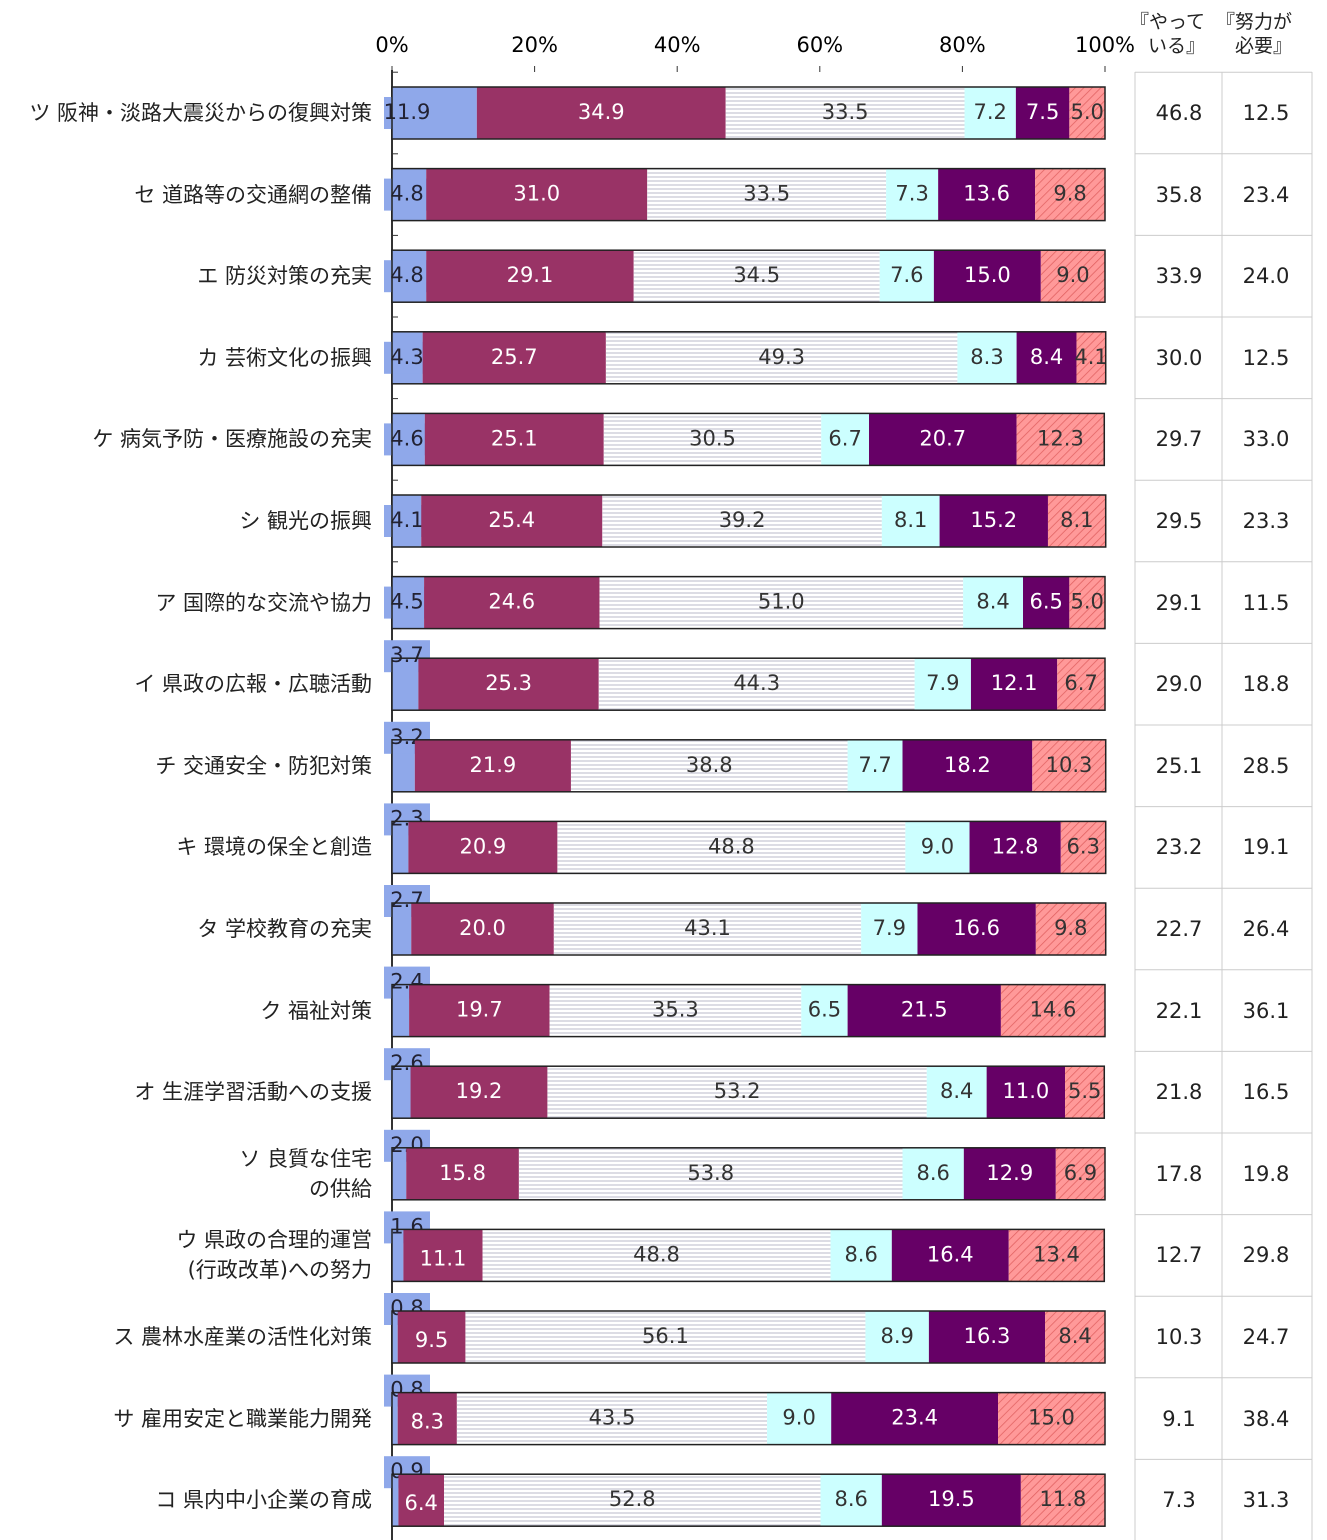  What do you see at coordinates (427, 1422) in the screenshot?
I see `data-label: 8.3` at bounding box center [427, 1422].